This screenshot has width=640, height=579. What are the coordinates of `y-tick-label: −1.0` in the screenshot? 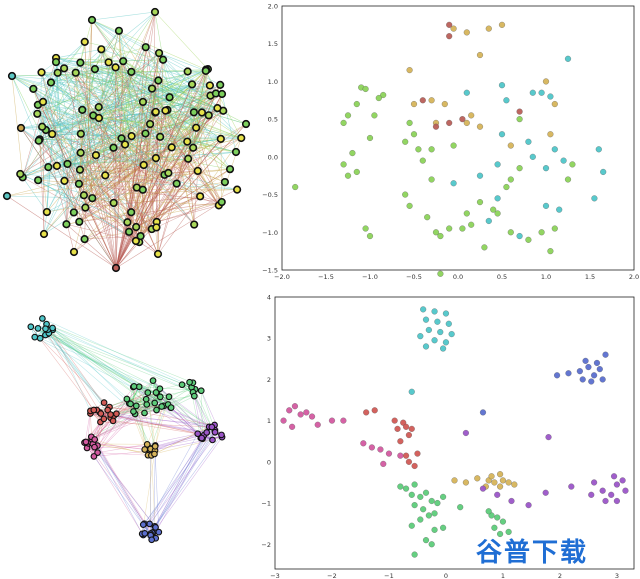 It's located at (270, 233).